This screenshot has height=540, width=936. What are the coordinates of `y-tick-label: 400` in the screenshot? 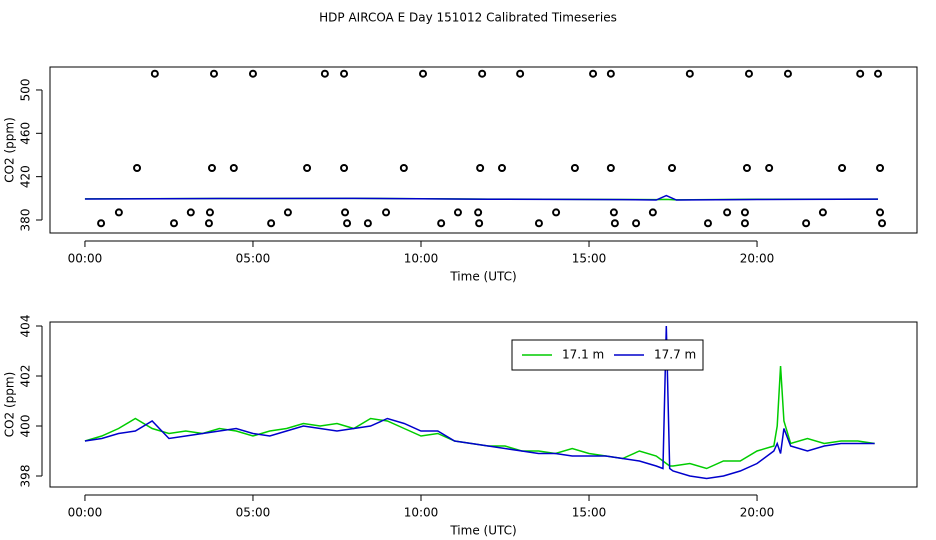 It's located at (26, 426).